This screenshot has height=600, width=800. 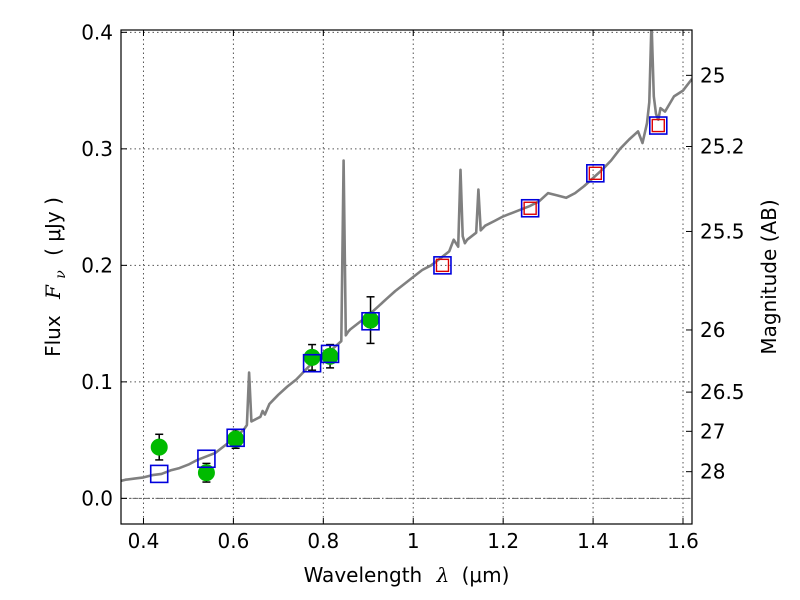 I want to click on y2-tick-label: 25.2, so click(x=722, y=147).